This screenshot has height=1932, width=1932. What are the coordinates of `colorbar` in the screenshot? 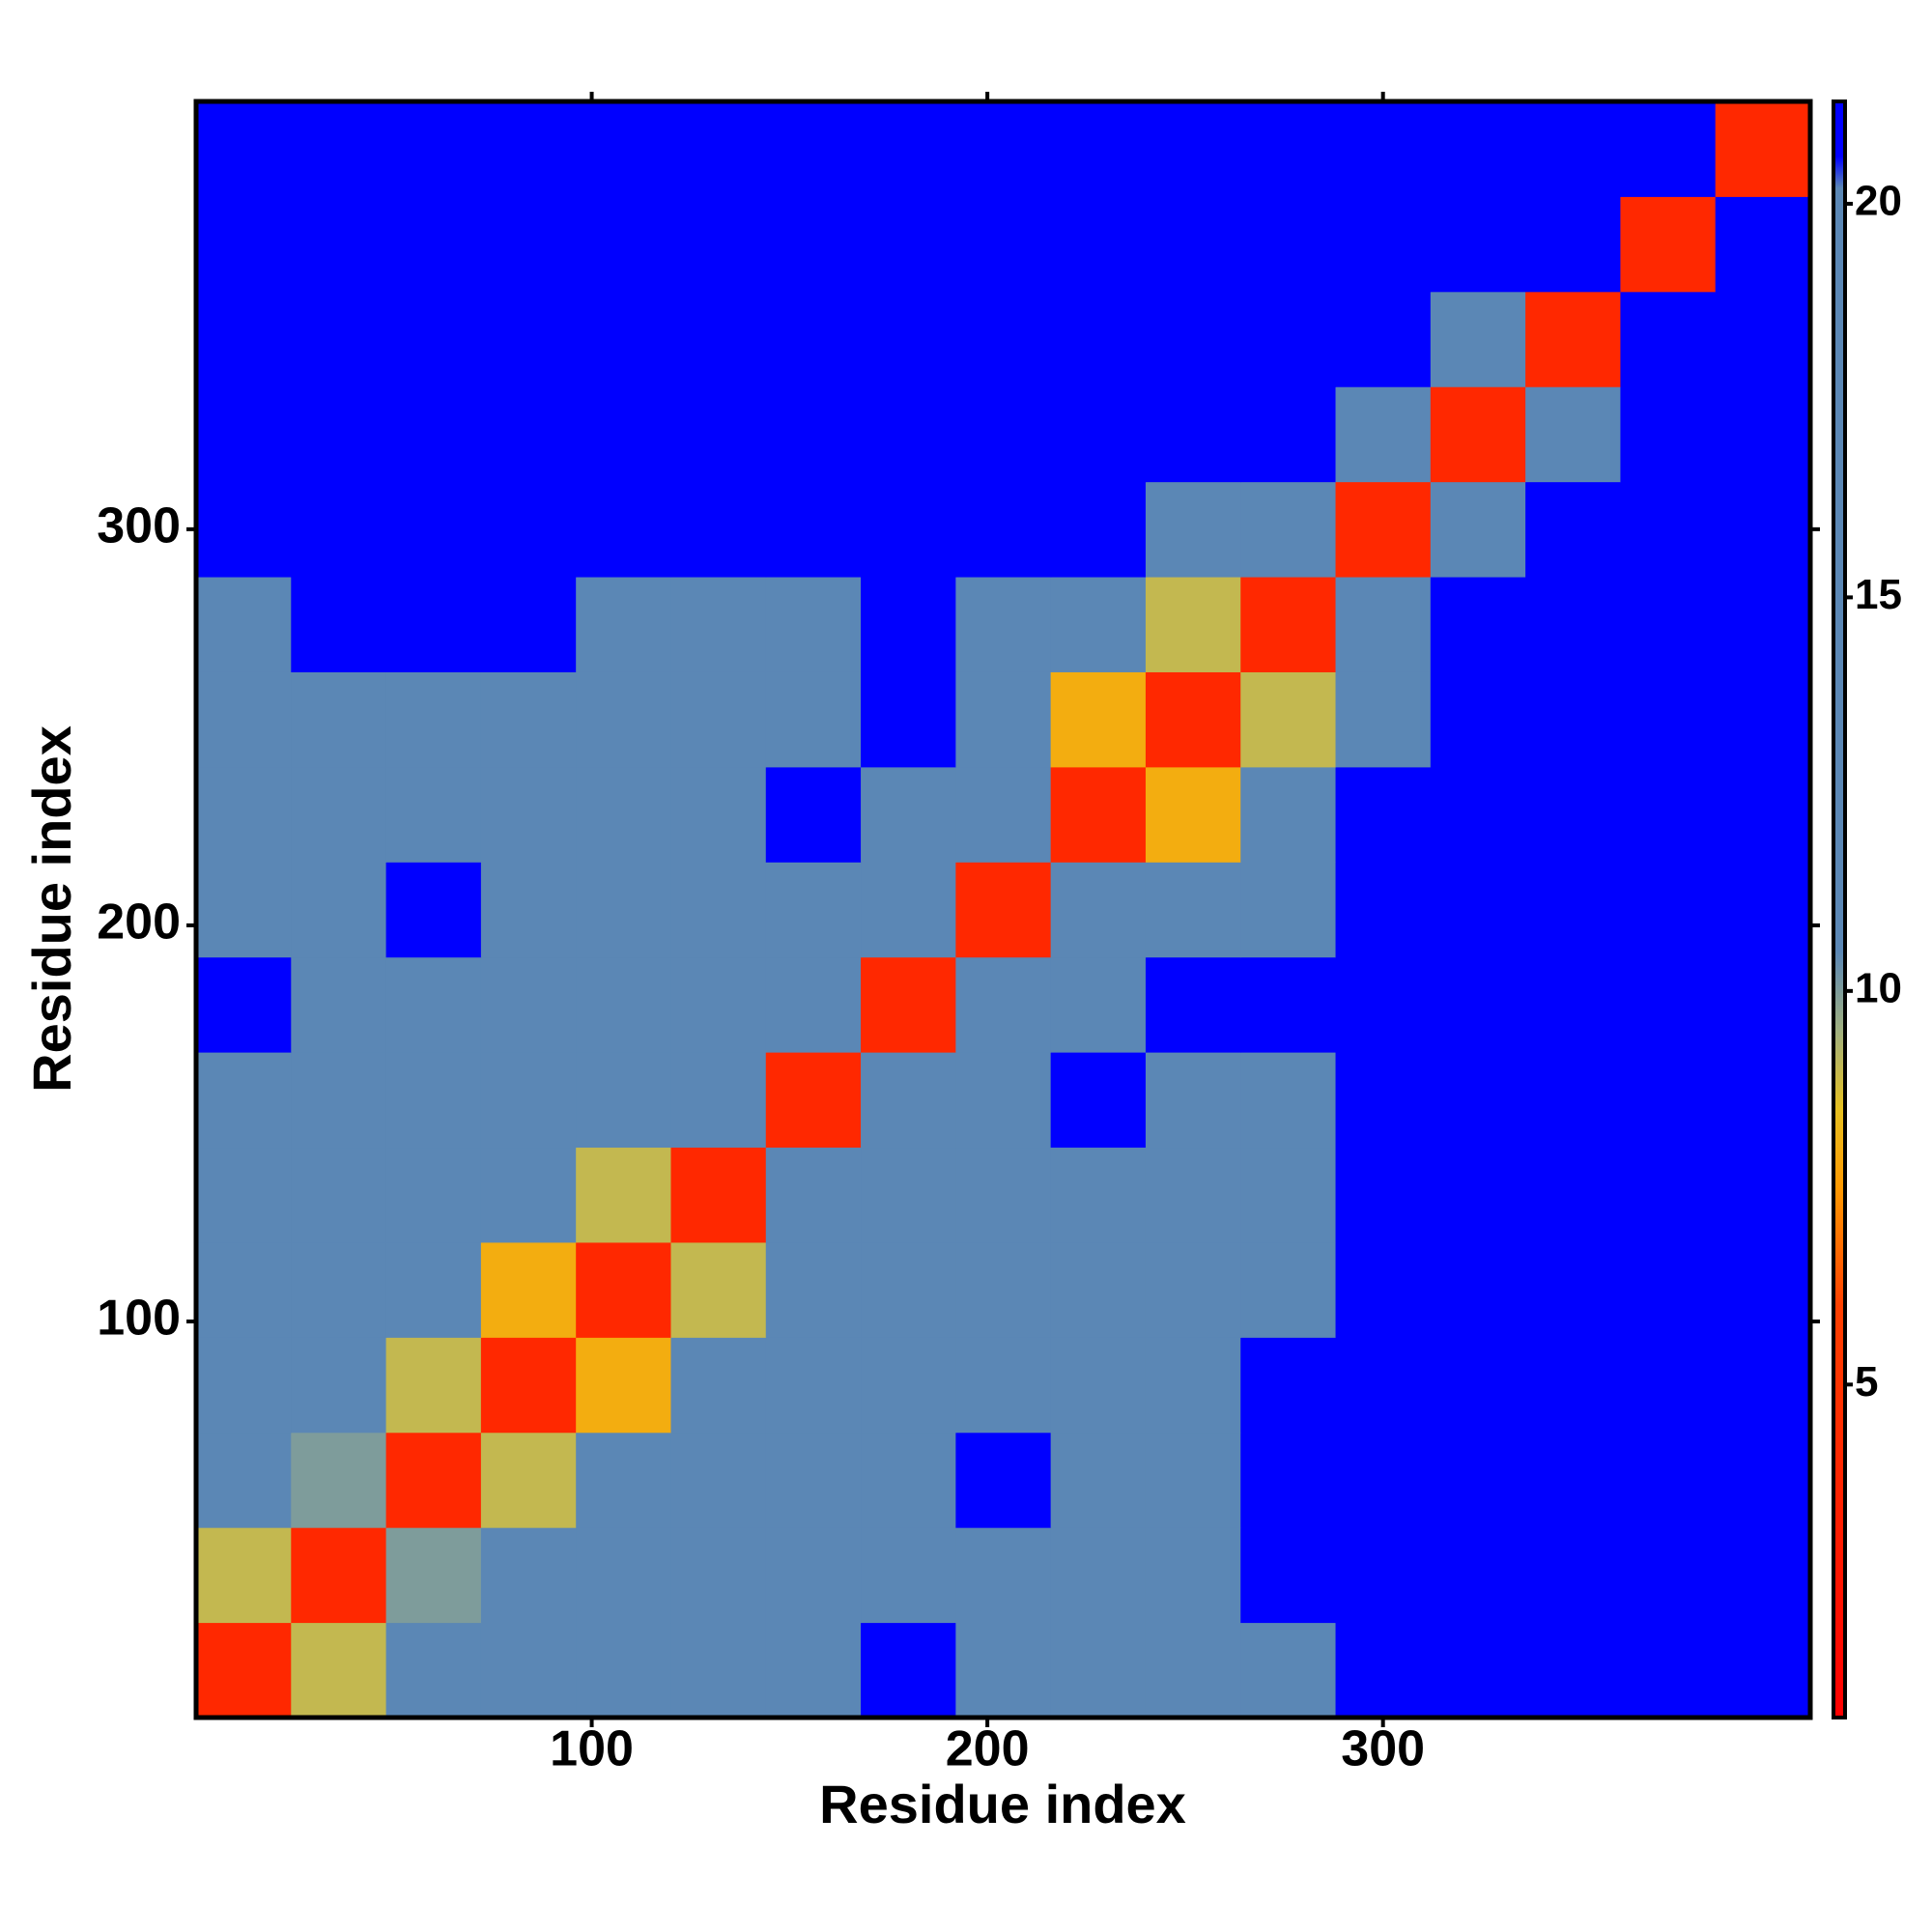 It's located at (1839, 909).